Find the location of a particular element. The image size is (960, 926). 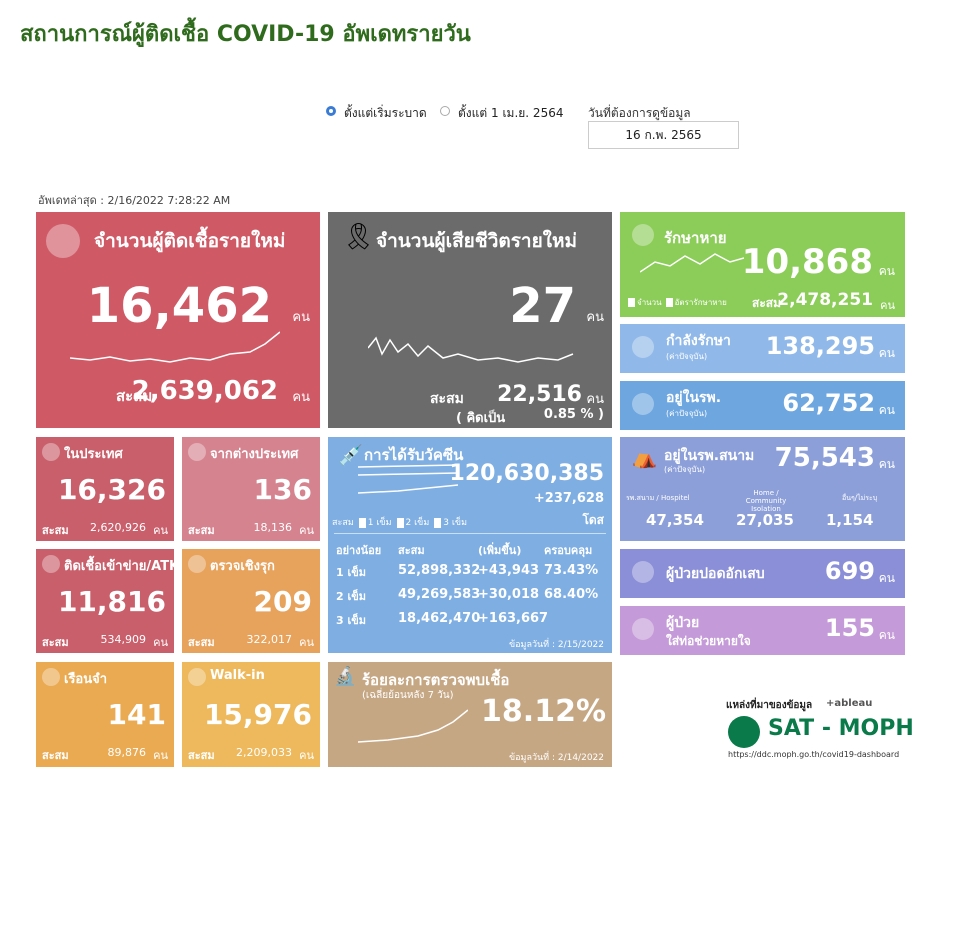

legend-item: 3 เข็ม is located at coordinates (451, 523).